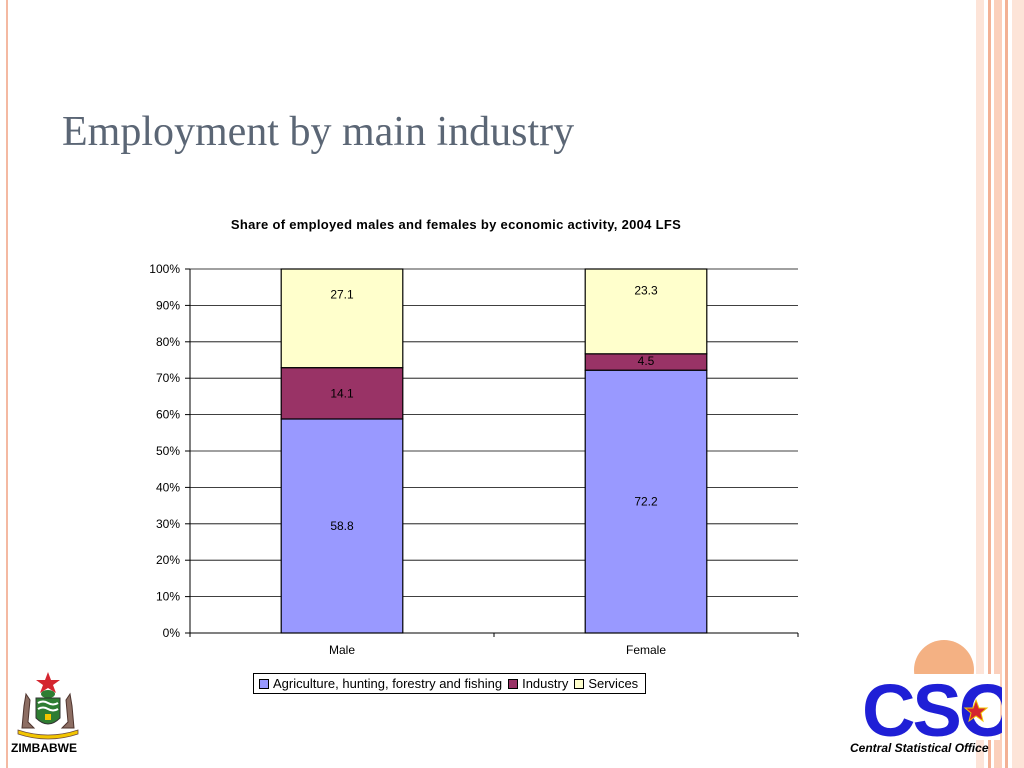 This screenshot has height=768, width=1024. Describe the element at coordinates (168, 342) in the screenshot. I see `y-tick-label: 80%` at that location.